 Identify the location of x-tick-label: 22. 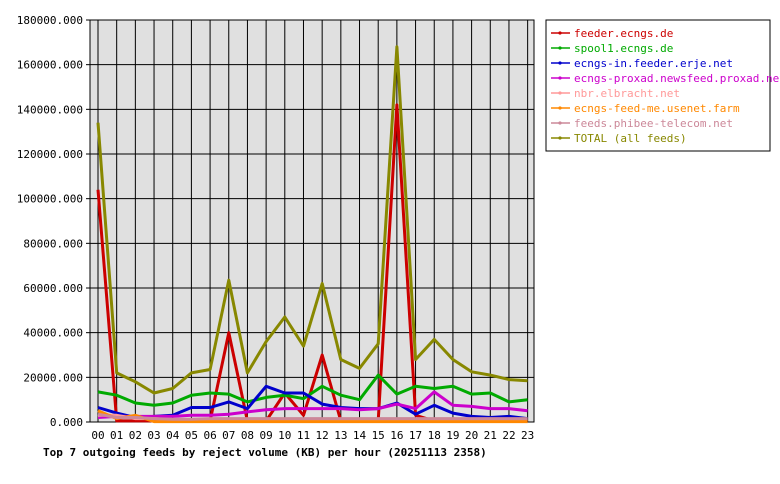
(508, 435).